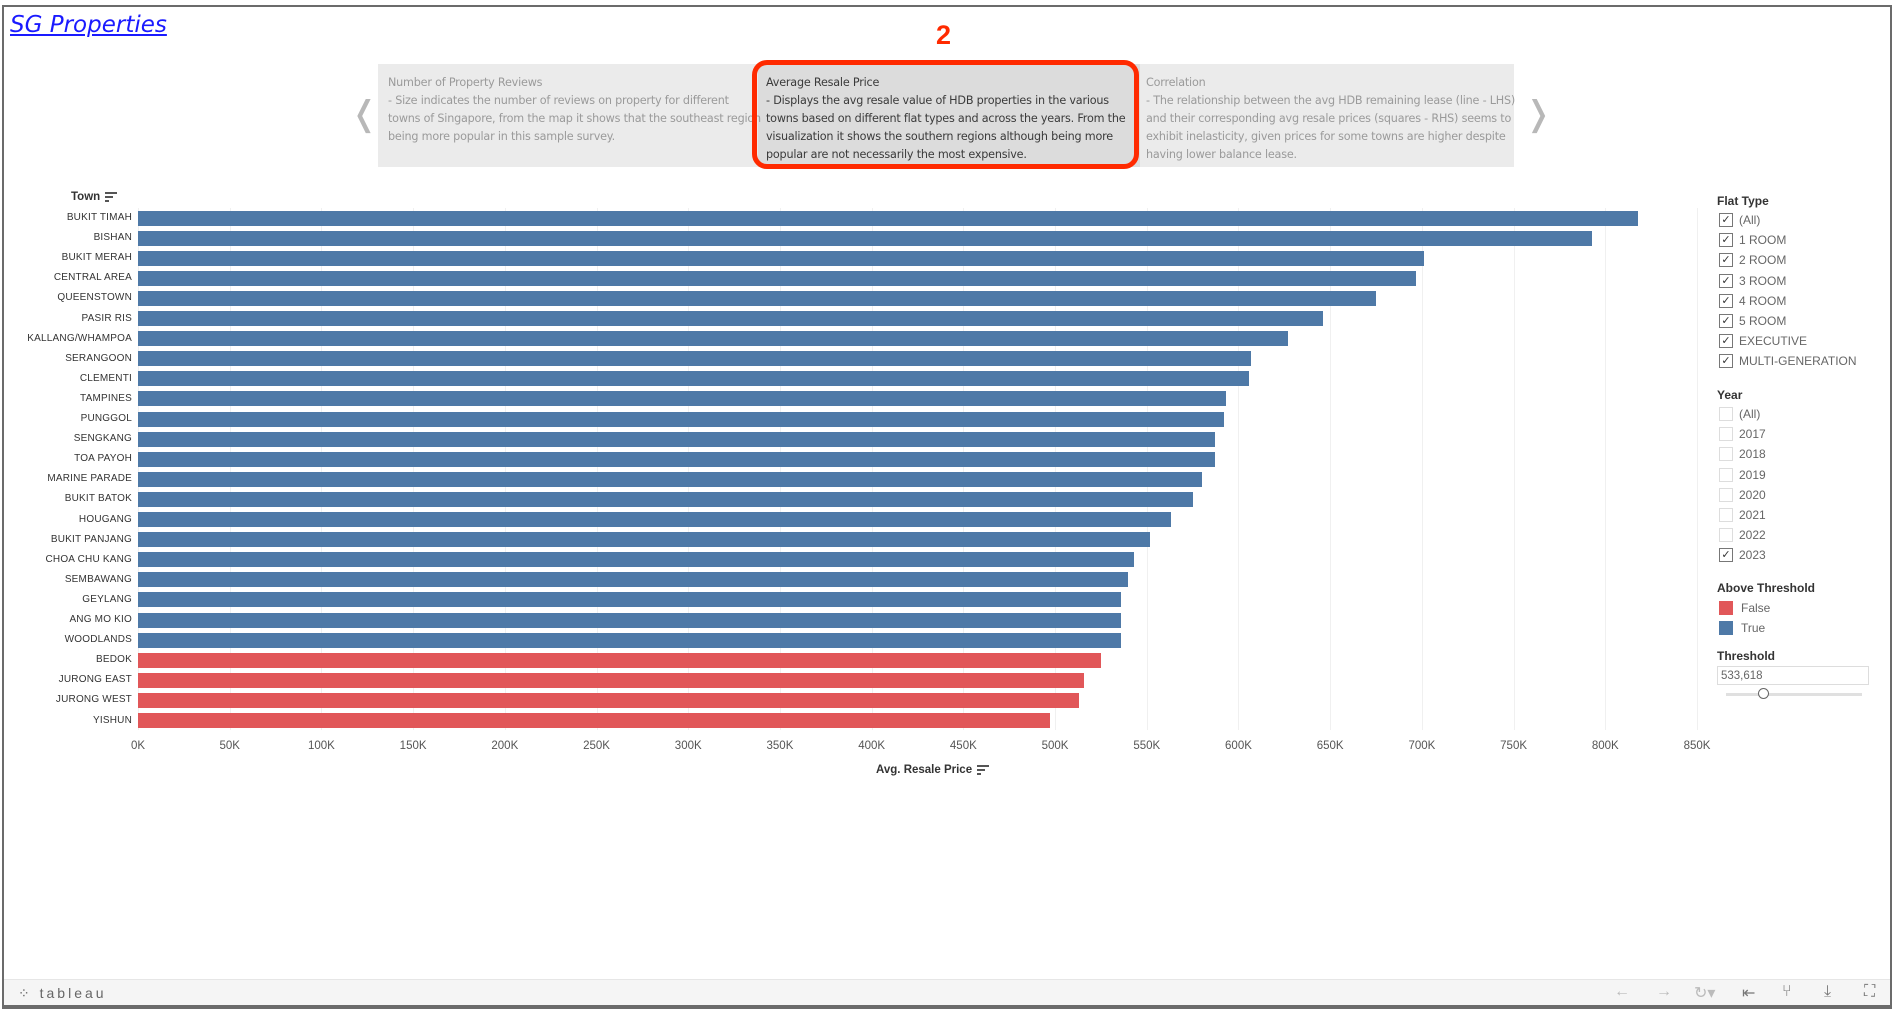 The image size is (1896, 1014). I want to click on tableau-logo: ⁘ tableau, so click(62, 993).